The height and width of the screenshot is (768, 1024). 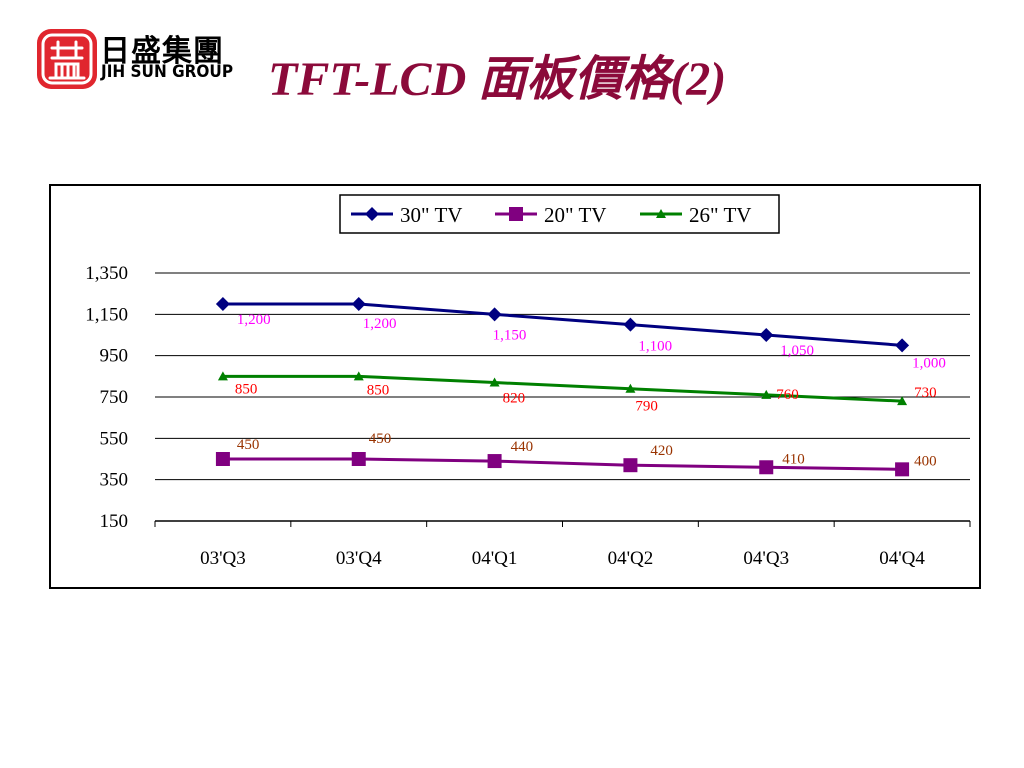 I want to click on data-label: 760, so click(x=787, y=395).